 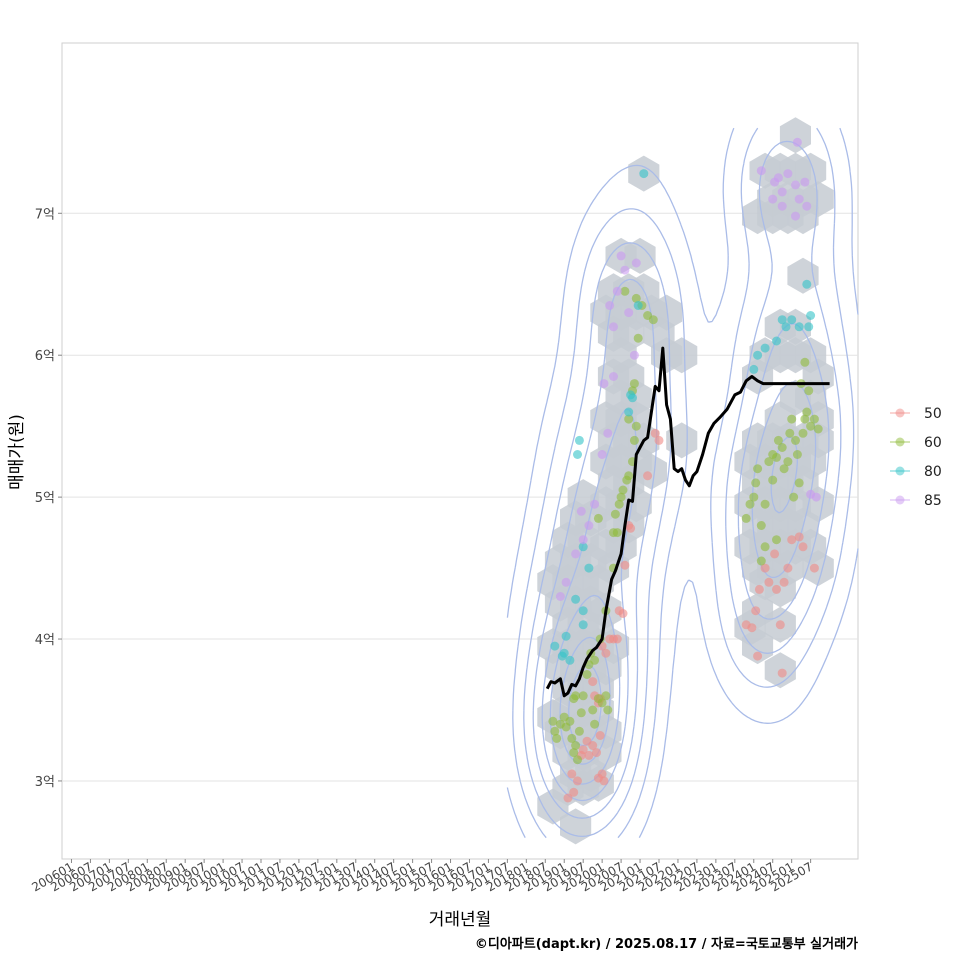 What do you see at coordinates (585, 700) in the screenshot?
I see `density-contour` at bounding box center [585, 700].